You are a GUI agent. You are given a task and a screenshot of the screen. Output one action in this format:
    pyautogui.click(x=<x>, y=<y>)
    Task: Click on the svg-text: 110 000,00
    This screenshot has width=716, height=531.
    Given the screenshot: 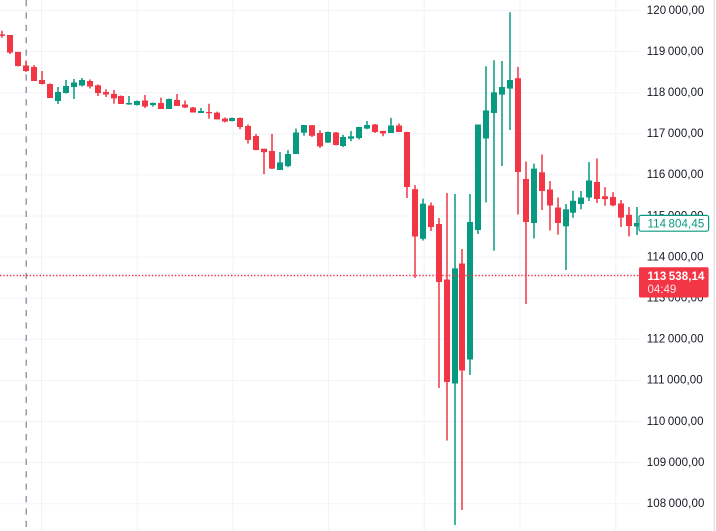 What is the action you would take?
    pyautogui.click(x=675, y=422)
    